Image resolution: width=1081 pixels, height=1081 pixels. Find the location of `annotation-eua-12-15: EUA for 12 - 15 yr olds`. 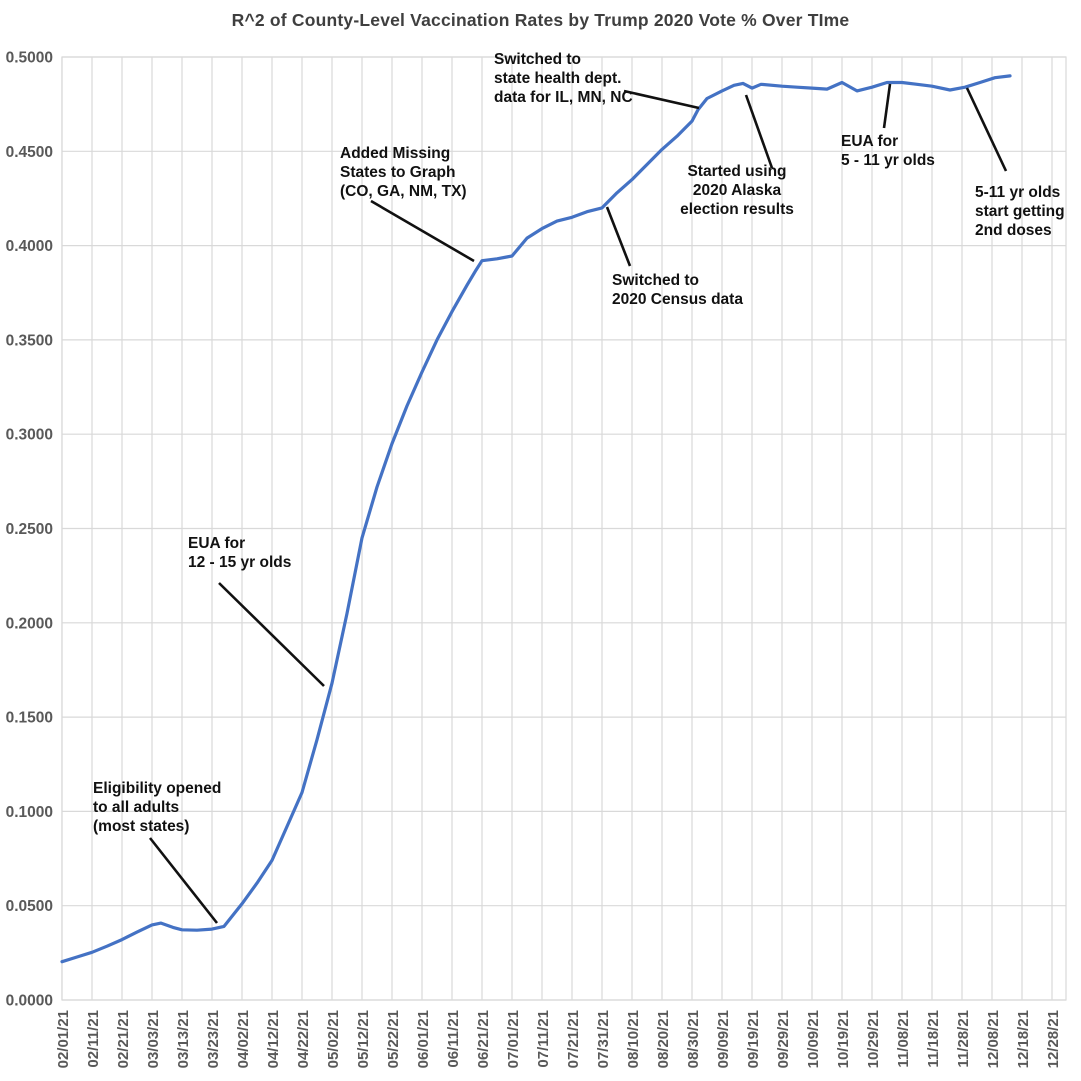

annotation-eua-12-15: EUA for 12 - 15 yr olds is located at coordinates (256, 611).